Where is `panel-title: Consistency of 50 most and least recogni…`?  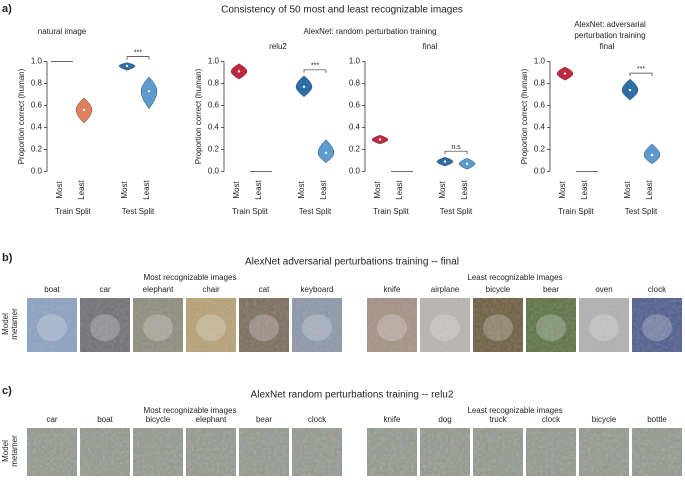
panel-title: Consistency of 50 most and least recogni… is located at coordinates (342, 10).